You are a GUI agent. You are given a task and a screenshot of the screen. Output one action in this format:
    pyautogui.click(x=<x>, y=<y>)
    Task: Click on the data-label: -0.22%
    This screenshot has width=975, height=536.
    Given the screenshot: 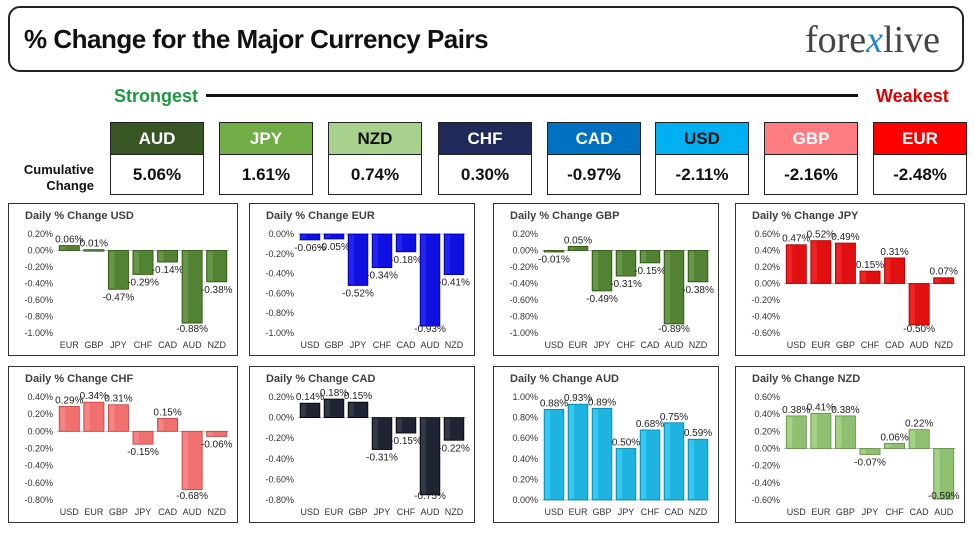 What is the action you would take?
    pyautogui.click(x=454, y=448)
    